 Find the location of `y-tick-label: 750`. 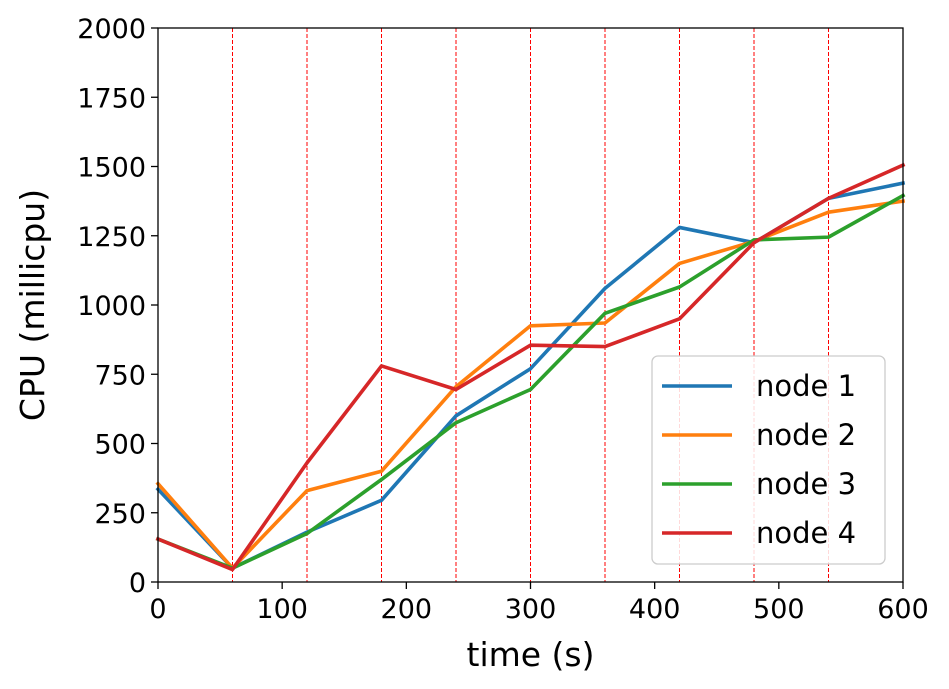

y-tick-label: 750 is located at coordinates (120, 375).